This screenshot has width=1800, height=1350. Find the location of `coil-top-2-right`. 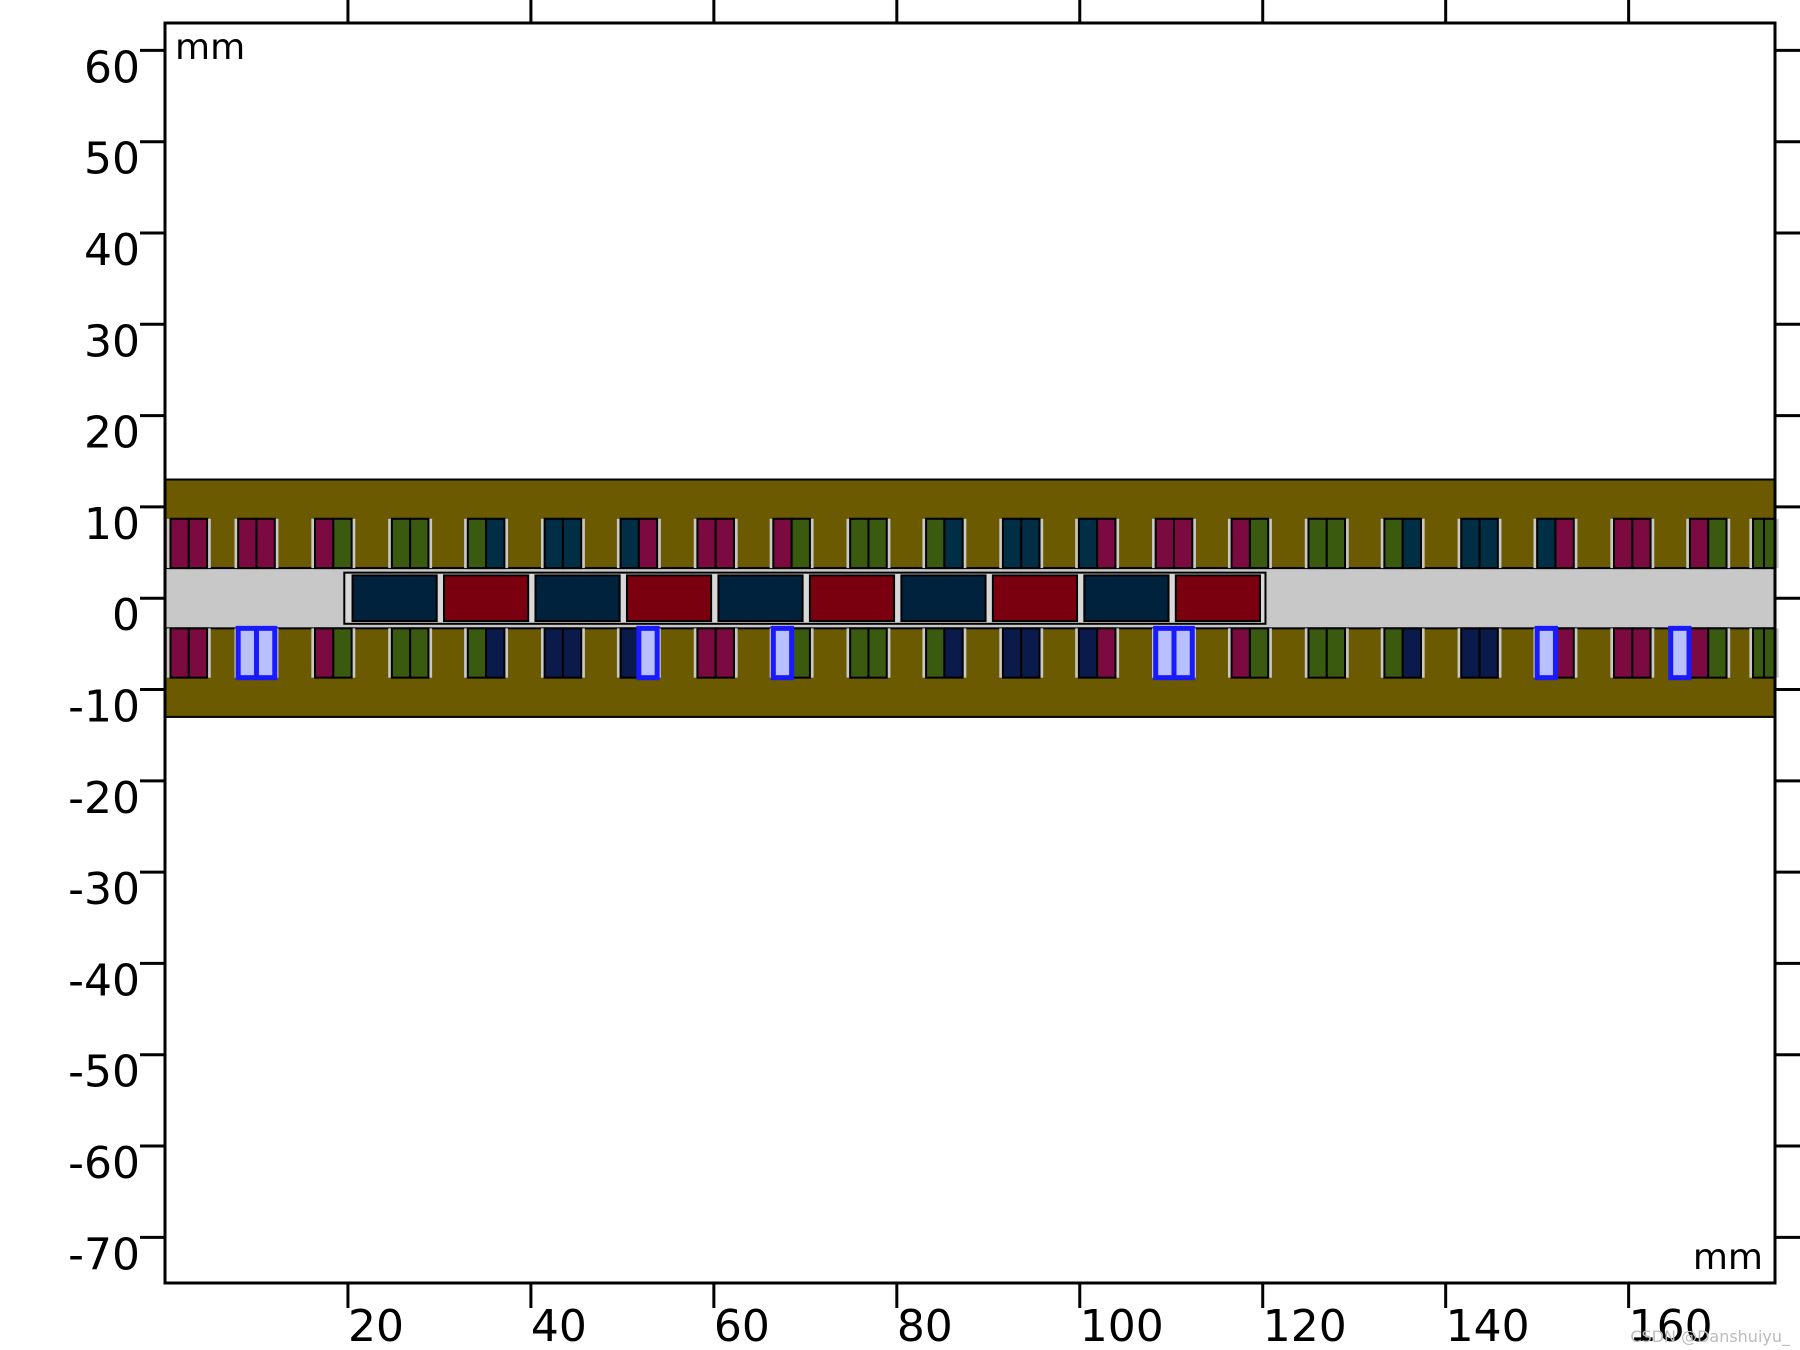

coil-top-2-right is located at coordinates (342, 543).